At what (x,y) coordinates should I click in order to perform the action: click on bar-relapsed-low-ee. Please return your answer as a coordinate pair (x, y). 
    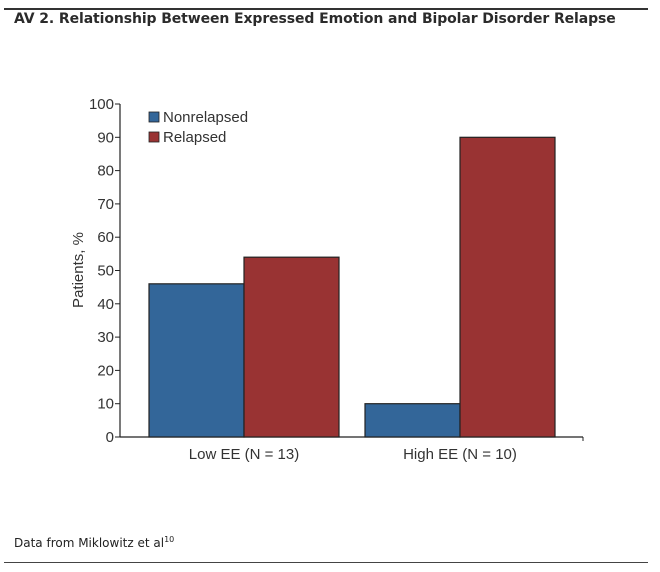
    Looking at the image, I should click on (291, 347).